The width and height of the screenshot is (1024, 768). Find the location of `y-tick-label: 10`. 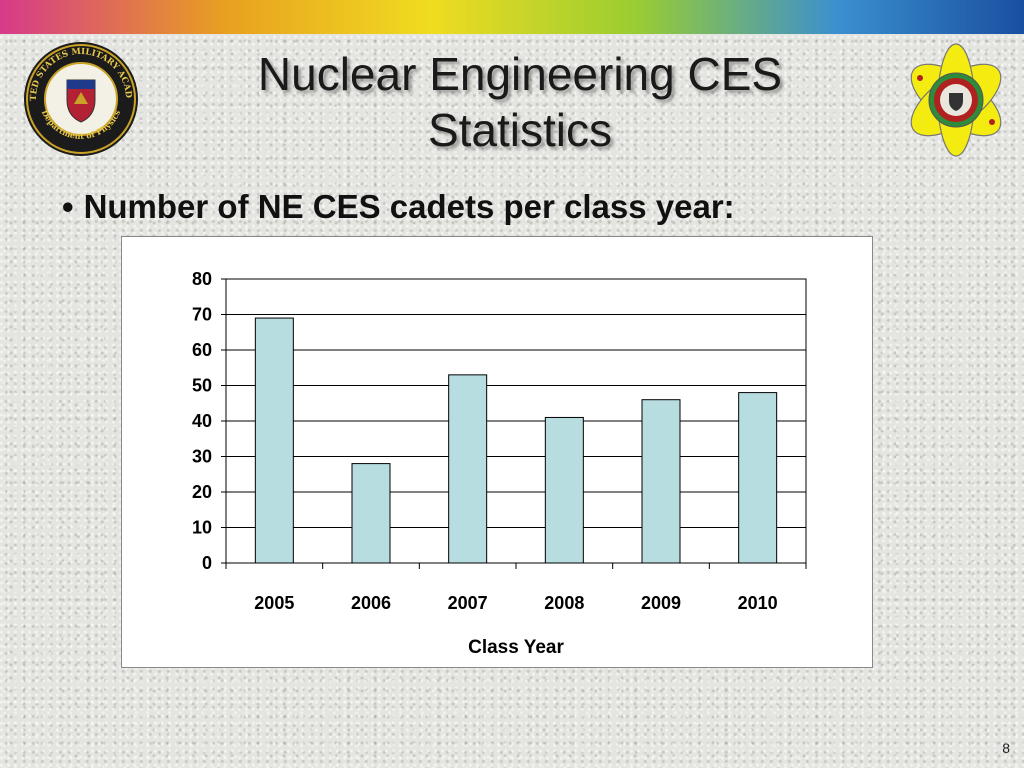

y-tick-label: 10 is located at coordinates (202, 528).